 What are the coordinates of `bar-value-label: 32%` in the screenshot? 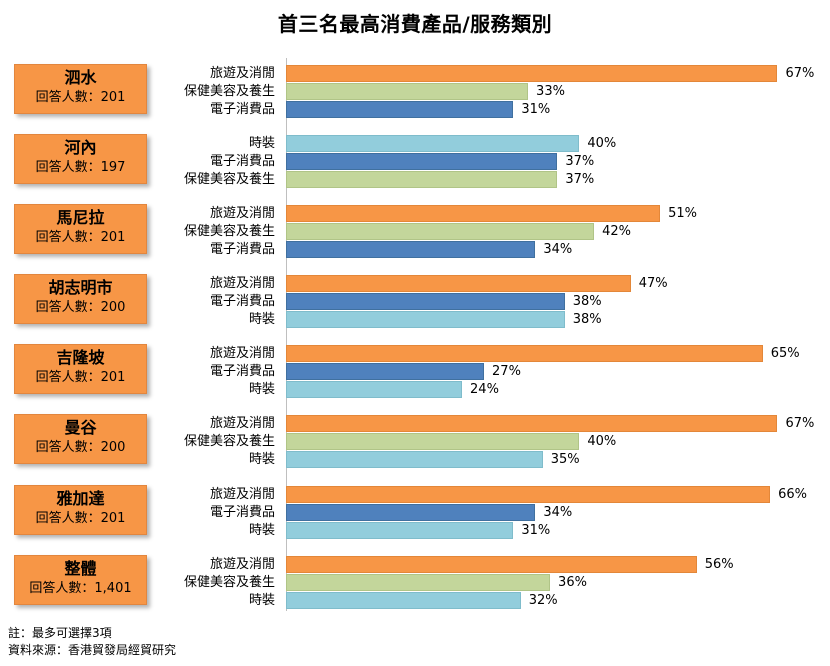 It's located at (543, 600).